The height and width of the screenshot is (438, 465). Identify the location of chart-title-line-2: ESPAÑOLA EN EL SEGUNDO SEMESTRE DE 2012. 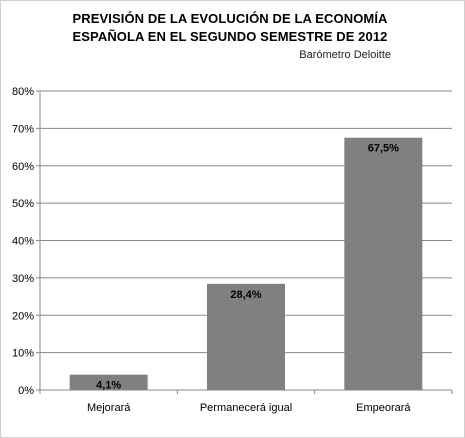
(230, 36).